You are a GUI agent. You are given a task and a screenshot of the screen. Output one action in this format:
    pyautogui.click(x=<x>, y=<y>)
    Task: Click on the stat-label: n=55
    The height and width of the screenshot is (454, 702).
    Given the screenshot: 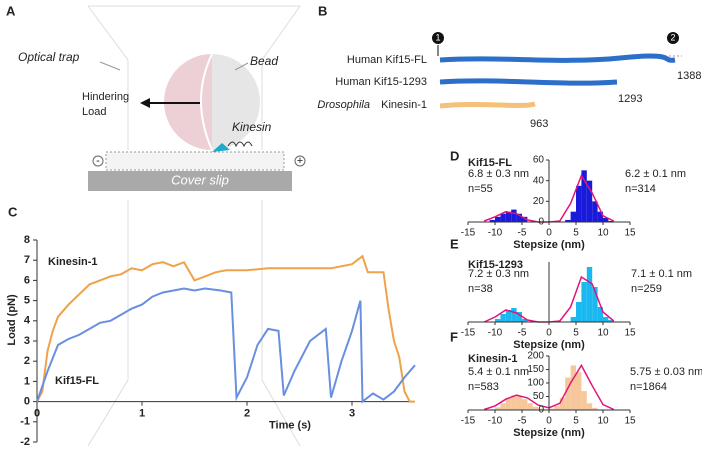 What is the action you would take?
    pyautogui.click(x=480, y=189)
    